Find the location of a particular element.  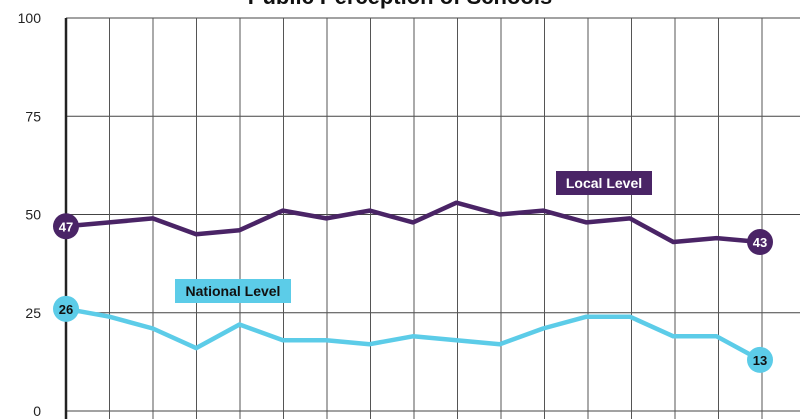

end-value-label: 43 is located at coordinates (760, 242).